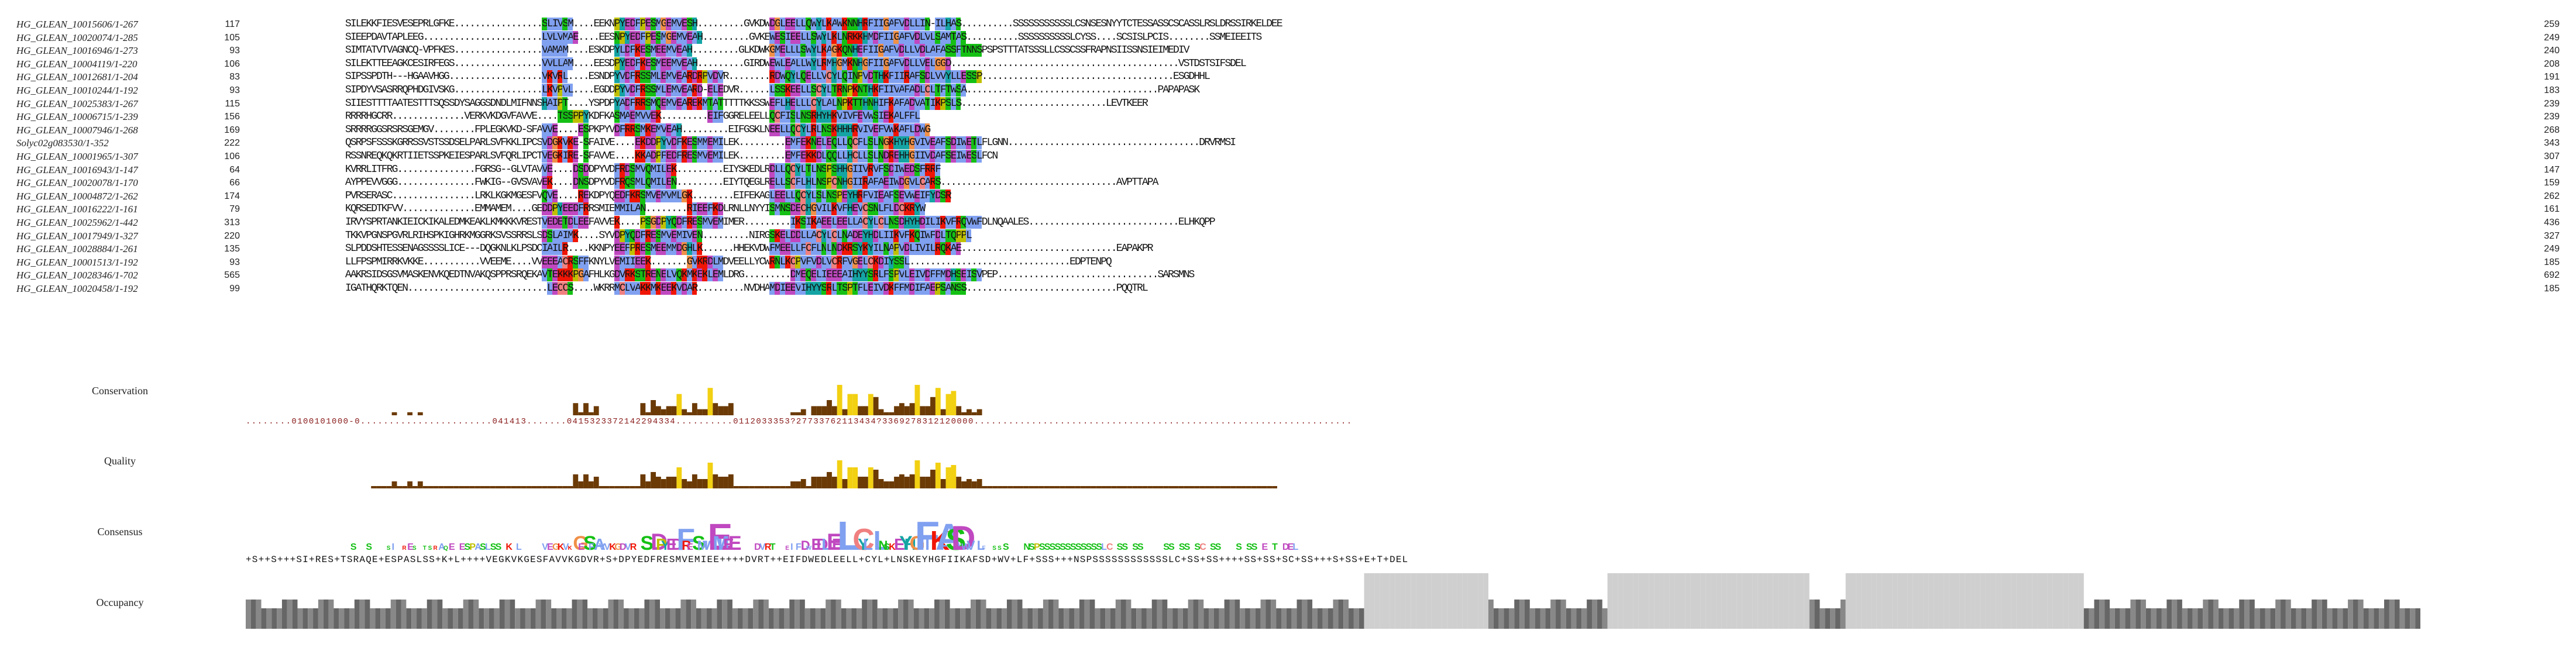 The width and height of the screenshot is (2576, 651). Describe the element at coordinates (77, 37) in the screenshot. I see `sequence-name: HG_GLEAN_10020074/1-285` at that location.